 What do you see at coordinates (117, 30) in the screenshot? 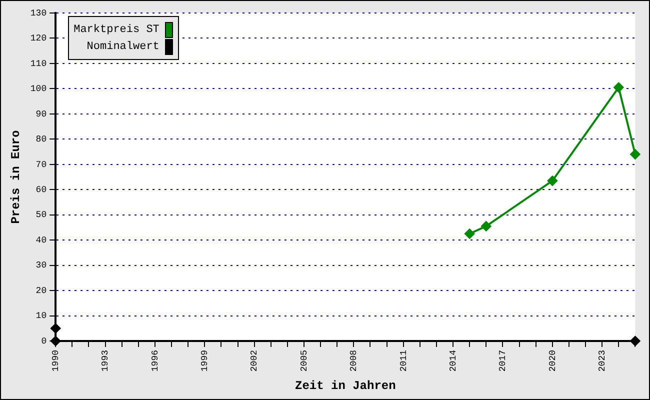
I see `legend-label: Marktpreis ST` at bounding box center [117, 30].